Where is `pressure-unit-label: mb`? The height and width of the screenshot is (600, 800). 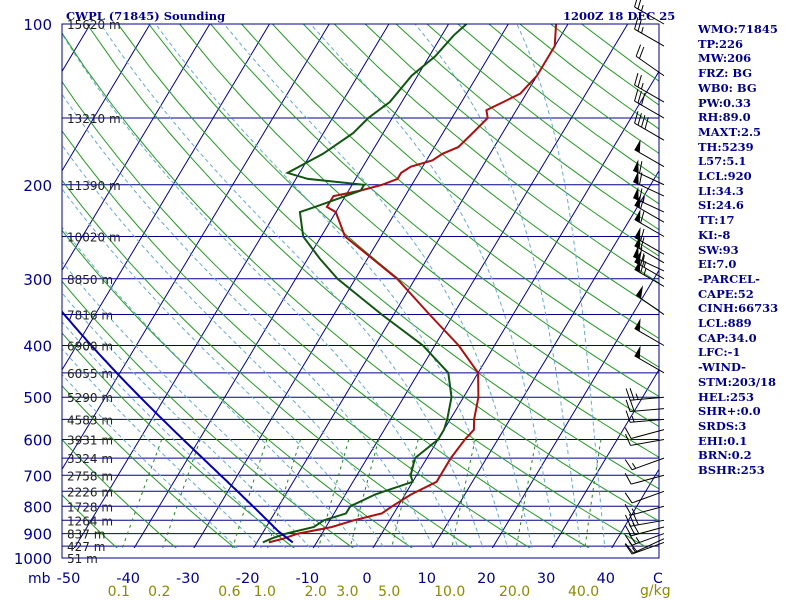
pressure-unit-label: mb is located at coordinates (39, 579).